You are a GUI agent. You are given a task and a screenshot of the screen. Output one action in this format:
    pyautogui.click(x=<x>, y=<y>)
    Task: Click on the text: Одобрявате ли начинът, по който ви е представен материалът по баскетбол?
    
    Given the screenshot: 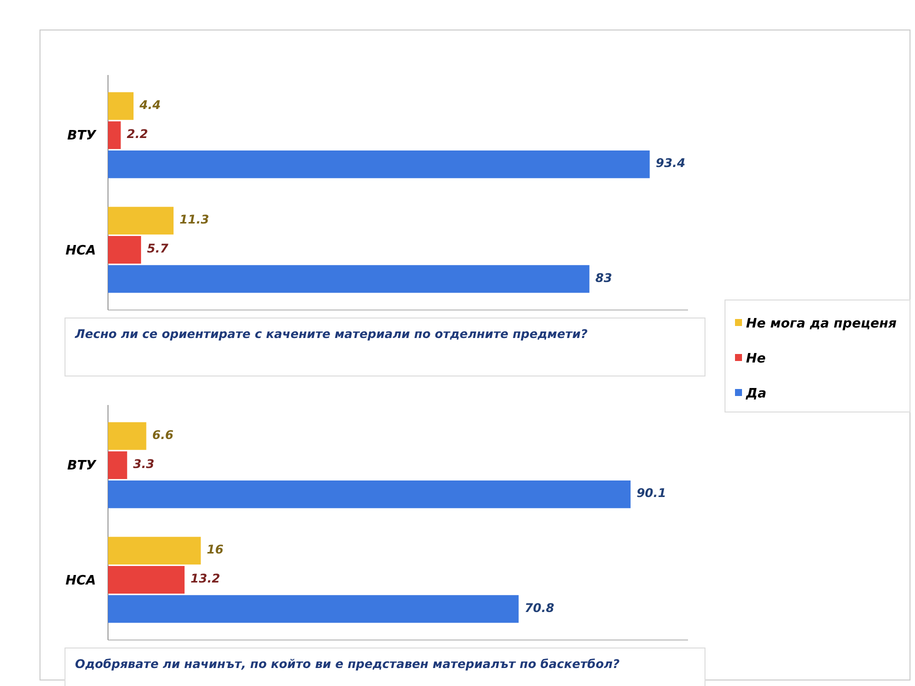 What is the action you would take?
    pyautogui.click(x=347, y=664)
    